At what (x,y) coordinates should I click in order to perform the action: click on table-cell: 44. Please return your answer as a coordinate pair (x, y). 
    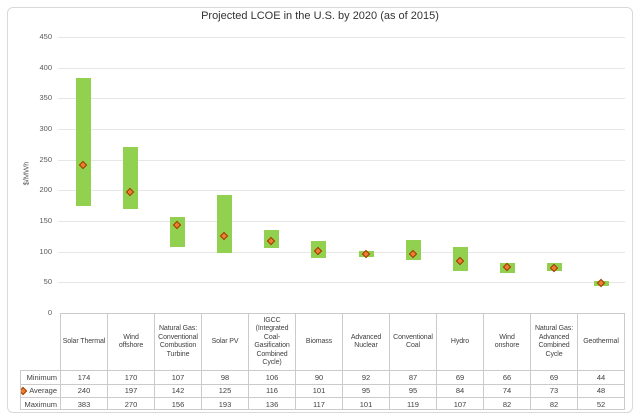
    Looking at the image, I should click on (600, 377).